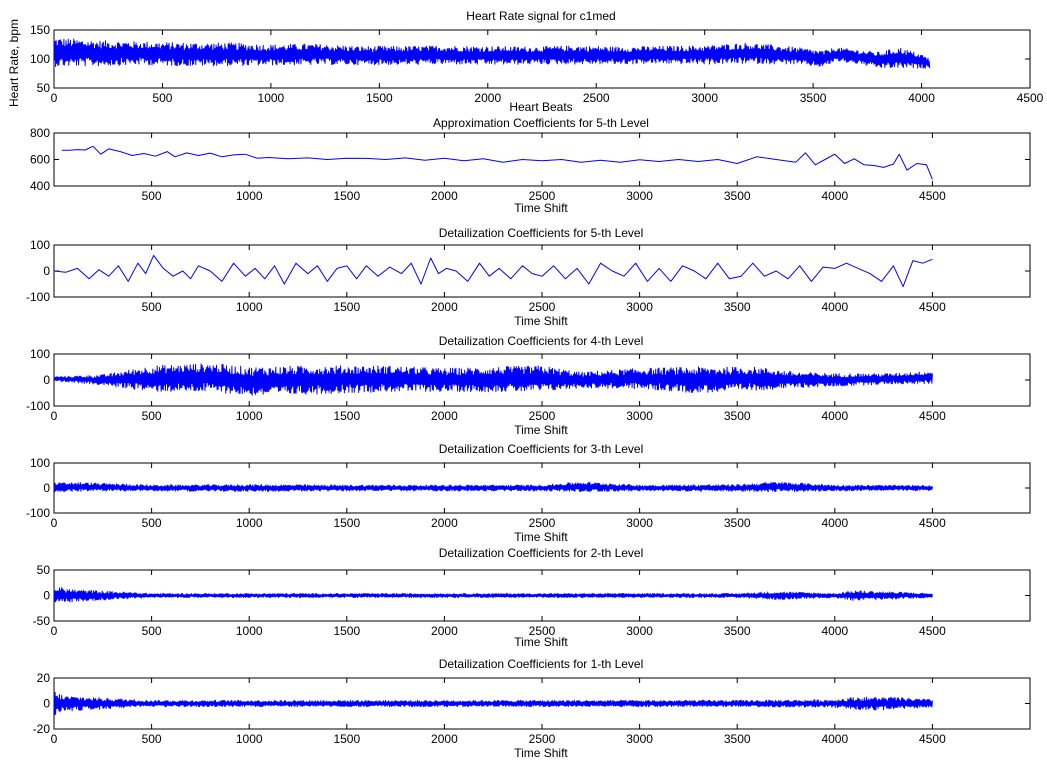 This screenshot has width=1047, height=762. Describe the element at coordinates (40, 160) in the screenshot. I see `y-tick-label: 600` at that location.